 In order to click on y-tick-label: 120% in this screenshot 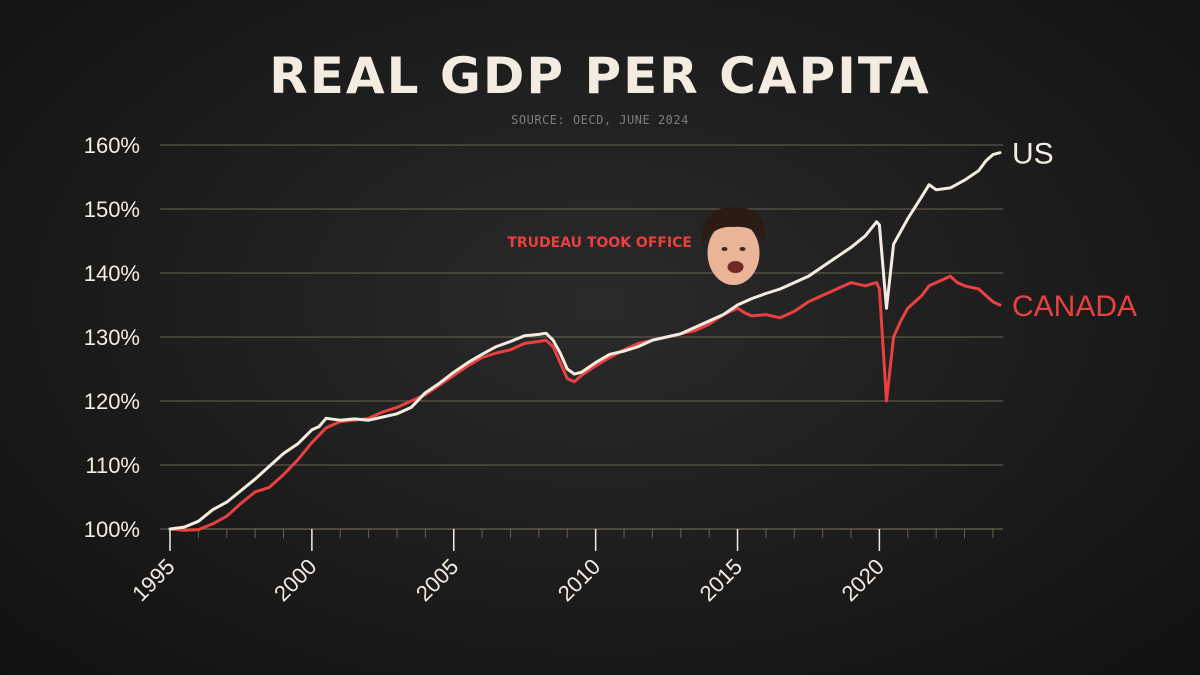, I will do `click(112, 401)`.